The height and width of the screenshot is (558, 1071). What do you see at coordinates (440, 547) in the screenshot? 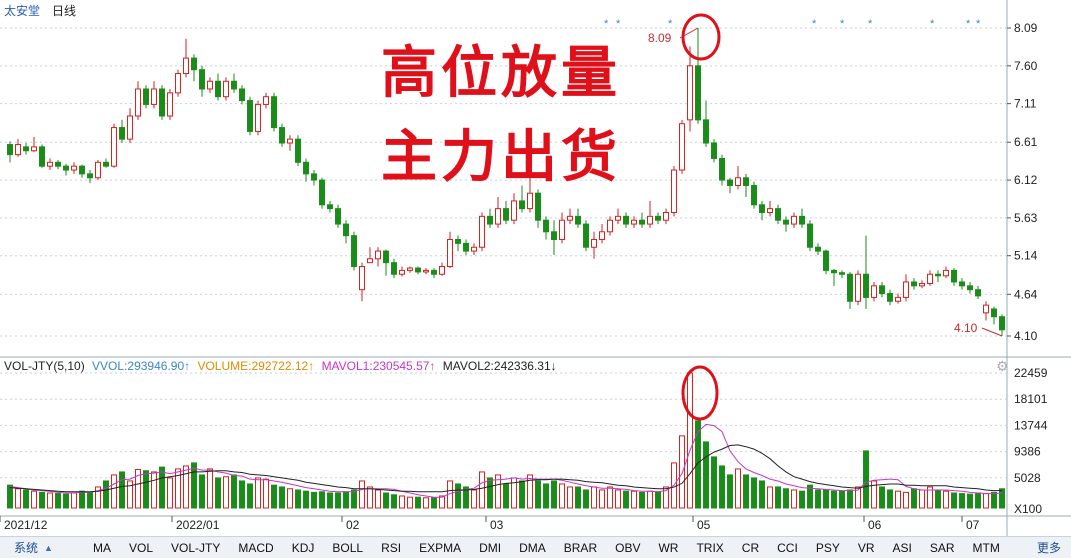
I see `tab-expma: EXPMA` at bounding box center [440, 547].